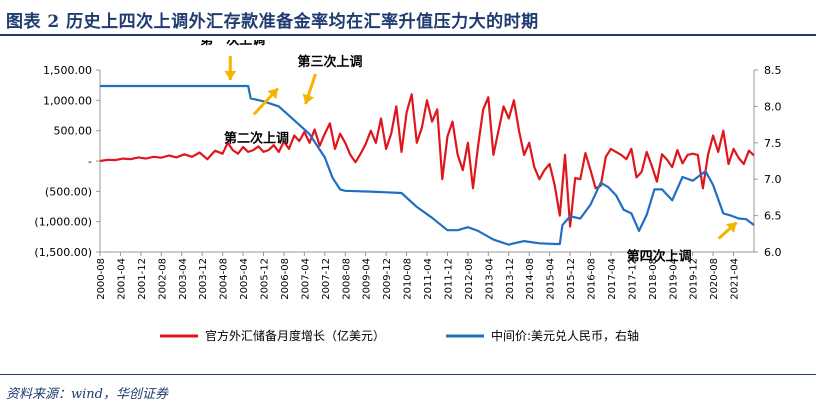  I want to click on x-tick-label: 2015-12, so click(571, 279).